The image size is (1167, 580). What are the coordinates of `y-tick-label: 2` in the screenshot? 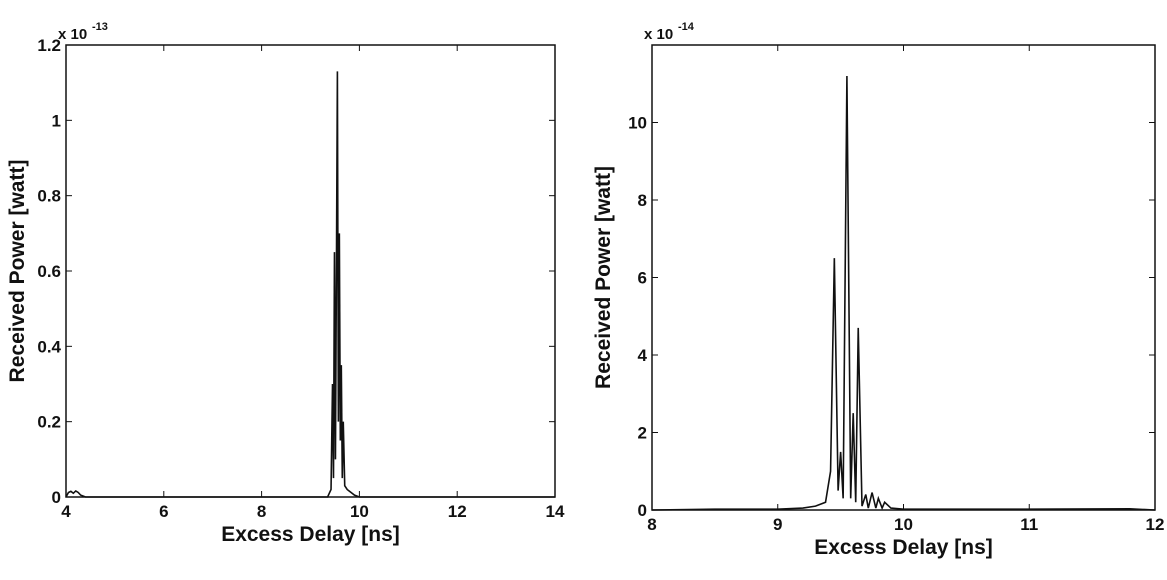 It's located at (642, 433).